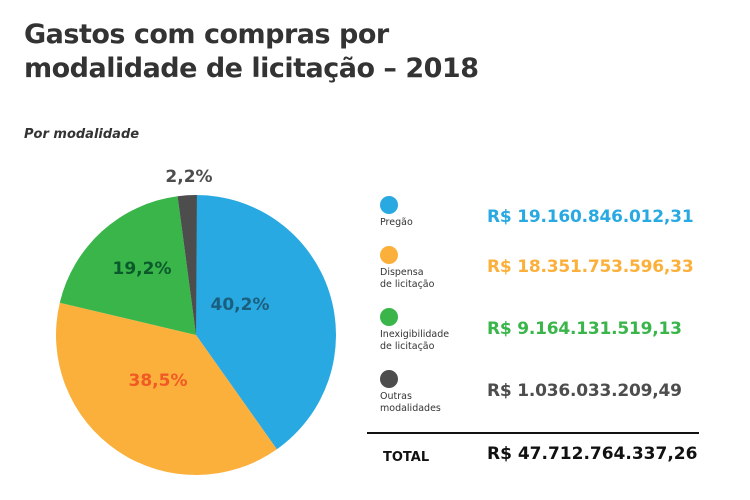  What do you see at coordinates (406, 457) in the screenshot?
I see `total-label: TOTAL` at bounding box center [406, 457].